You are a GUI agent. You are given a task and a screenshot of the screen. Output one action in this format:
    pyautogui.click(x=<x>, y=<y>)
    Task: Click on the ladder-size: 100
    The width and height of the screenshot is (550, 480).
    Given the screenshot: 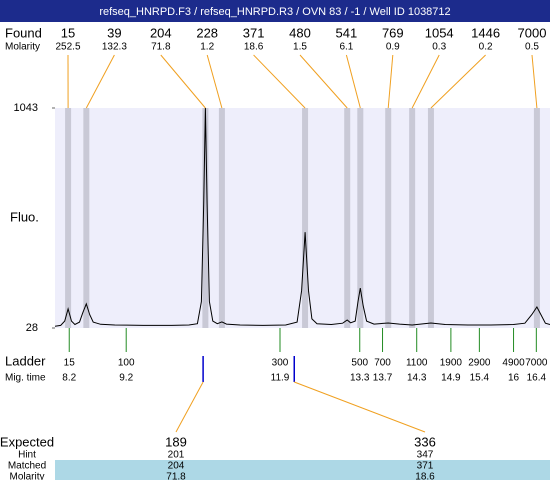 What is the action you would take?
    pyautogui.click(x=126, y=363)
    